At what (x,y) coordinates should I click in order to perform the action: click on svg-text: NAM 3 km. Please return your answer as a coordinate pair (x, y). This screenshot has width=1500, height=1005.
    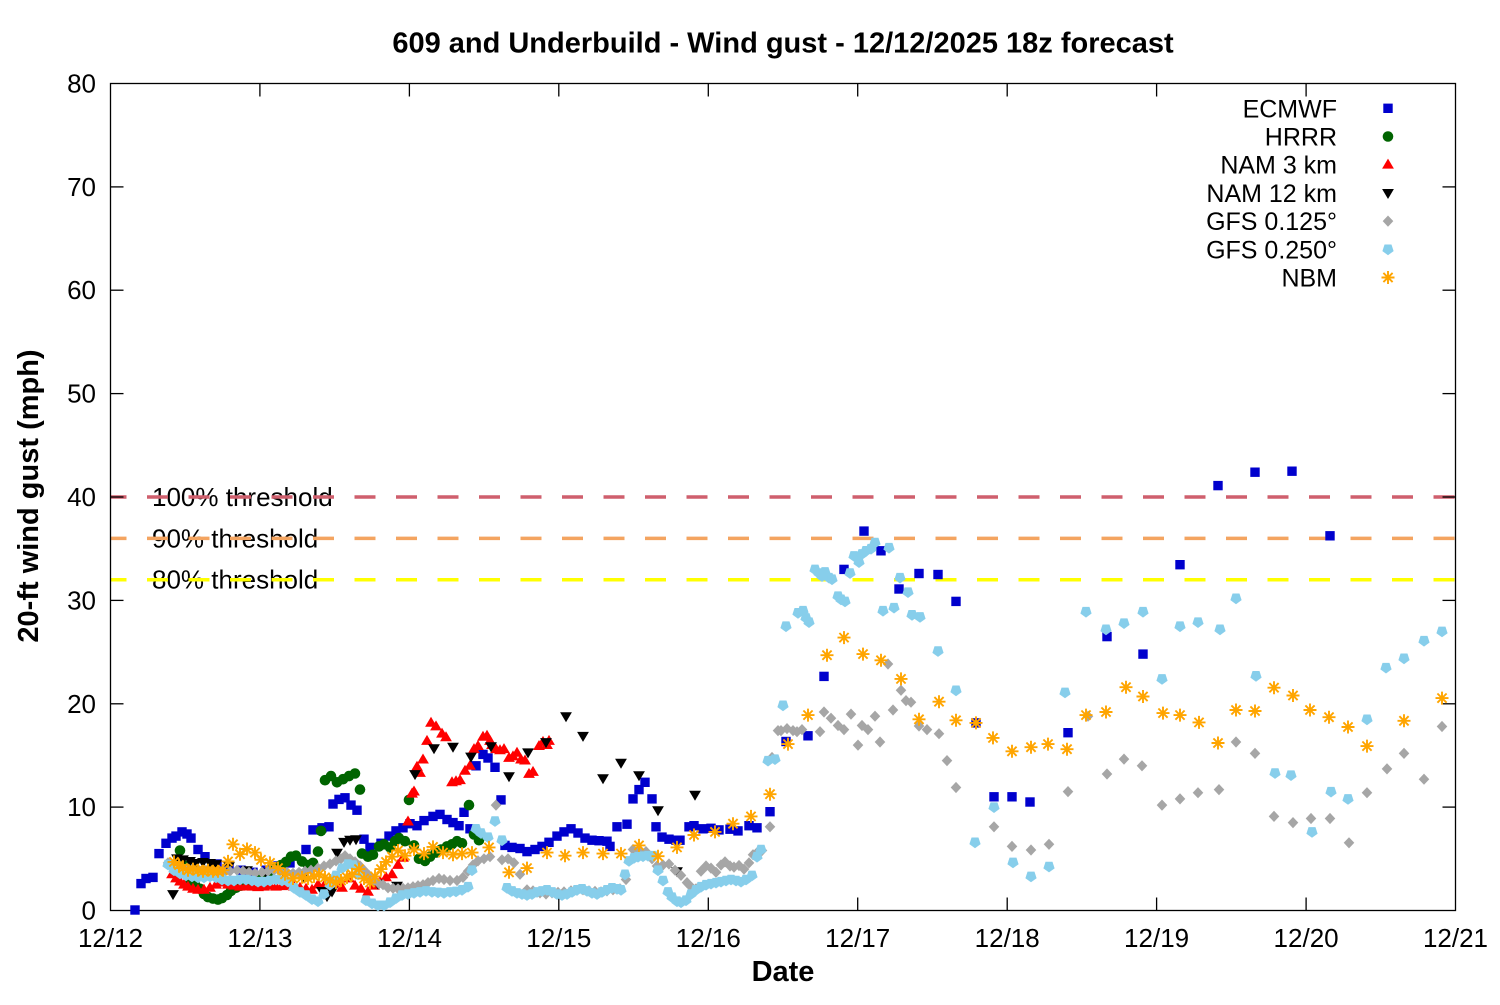
    Looking at the image, I should click on (1278, 166).